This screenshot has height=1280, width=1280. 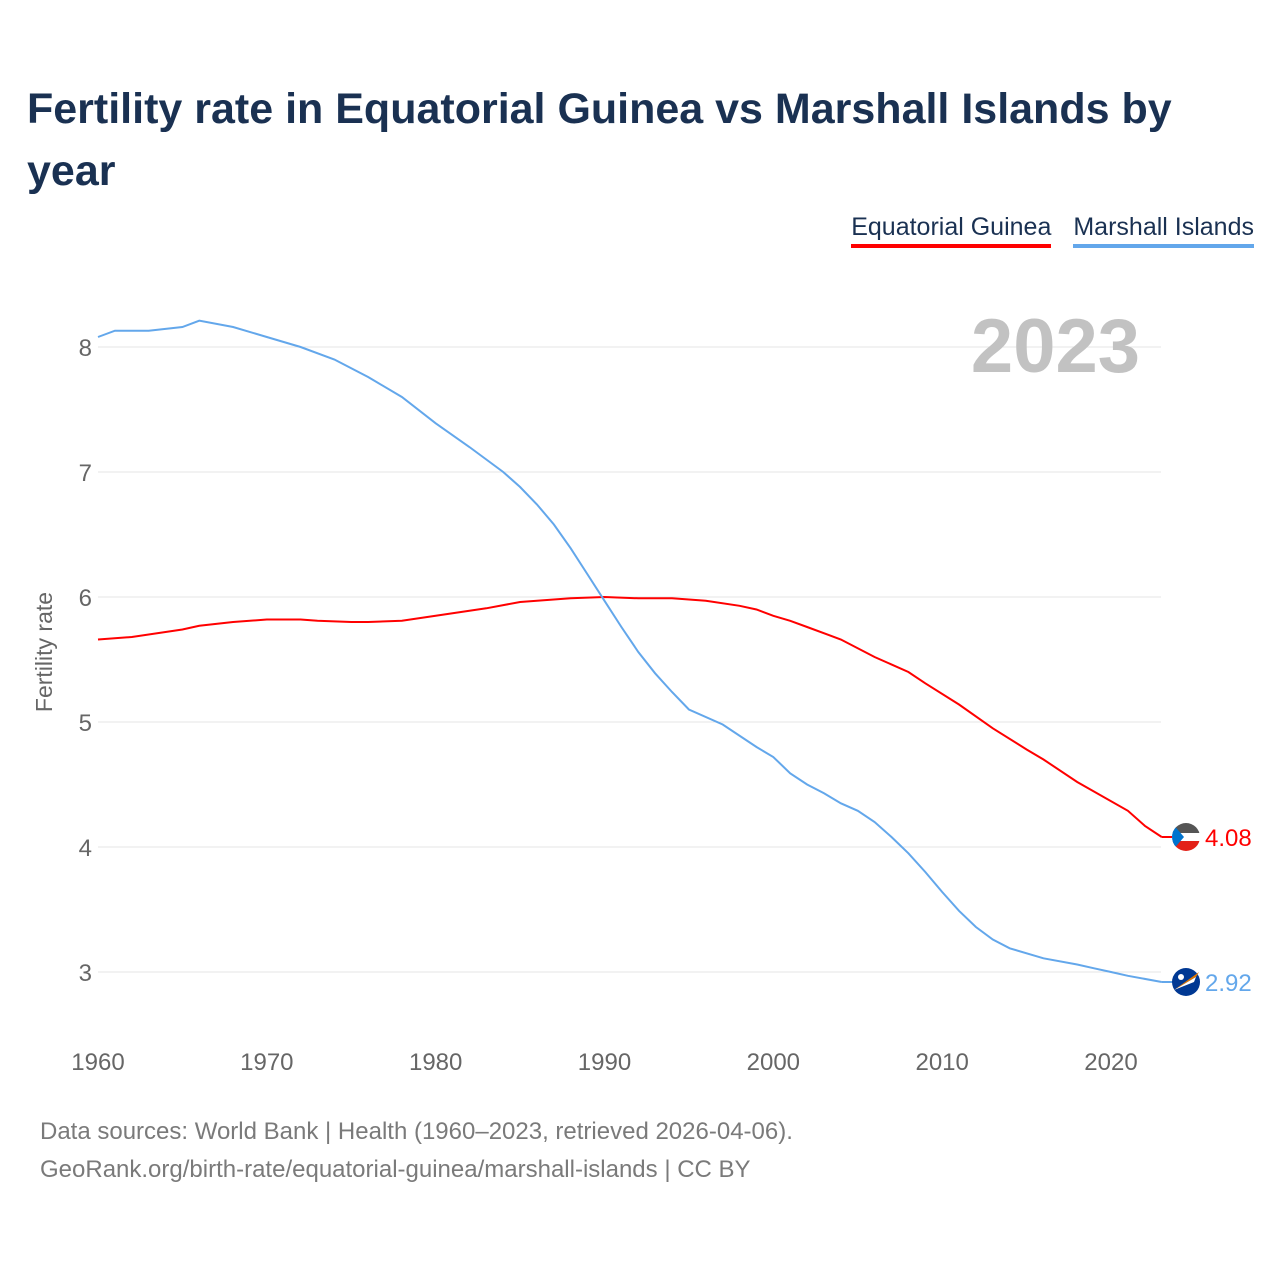 What do you see at coordinates (85, 848) in the screenshot?
I see `y-tick-label: 4` at bounding box center [85, 848].